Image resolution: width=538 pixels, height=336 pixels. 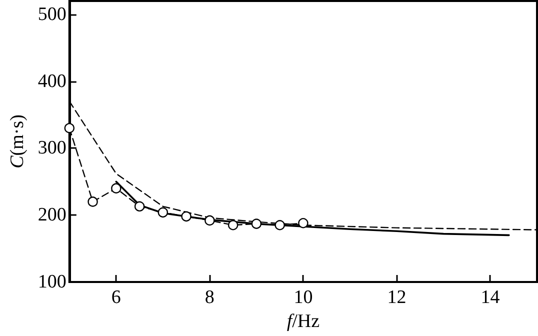 What do you see at coordinates (209, 297) in the screenshot?
I see `x-tick-label: 8` at bounding box center [209, 297].